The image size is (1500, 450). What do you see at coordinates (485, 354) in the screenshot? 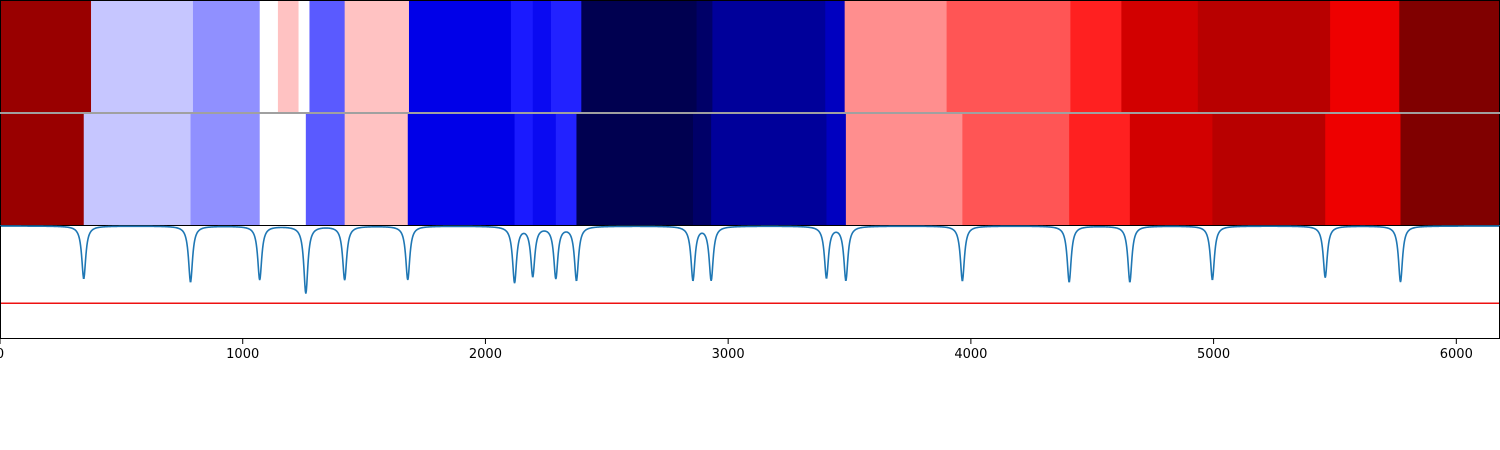
I see `x-tick-label-2000: 2000` at bounding box center [485, 354].